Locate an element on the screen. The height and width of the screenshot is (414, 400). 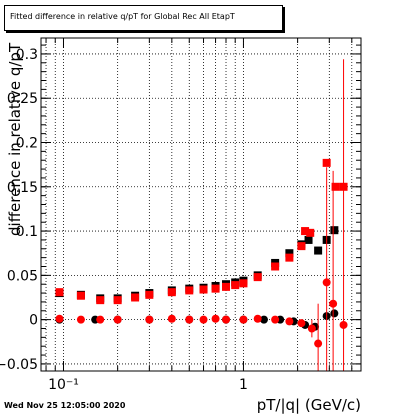
x-axis-label: pT/|q| (GeV/c) is located at coordinates (309, 405).